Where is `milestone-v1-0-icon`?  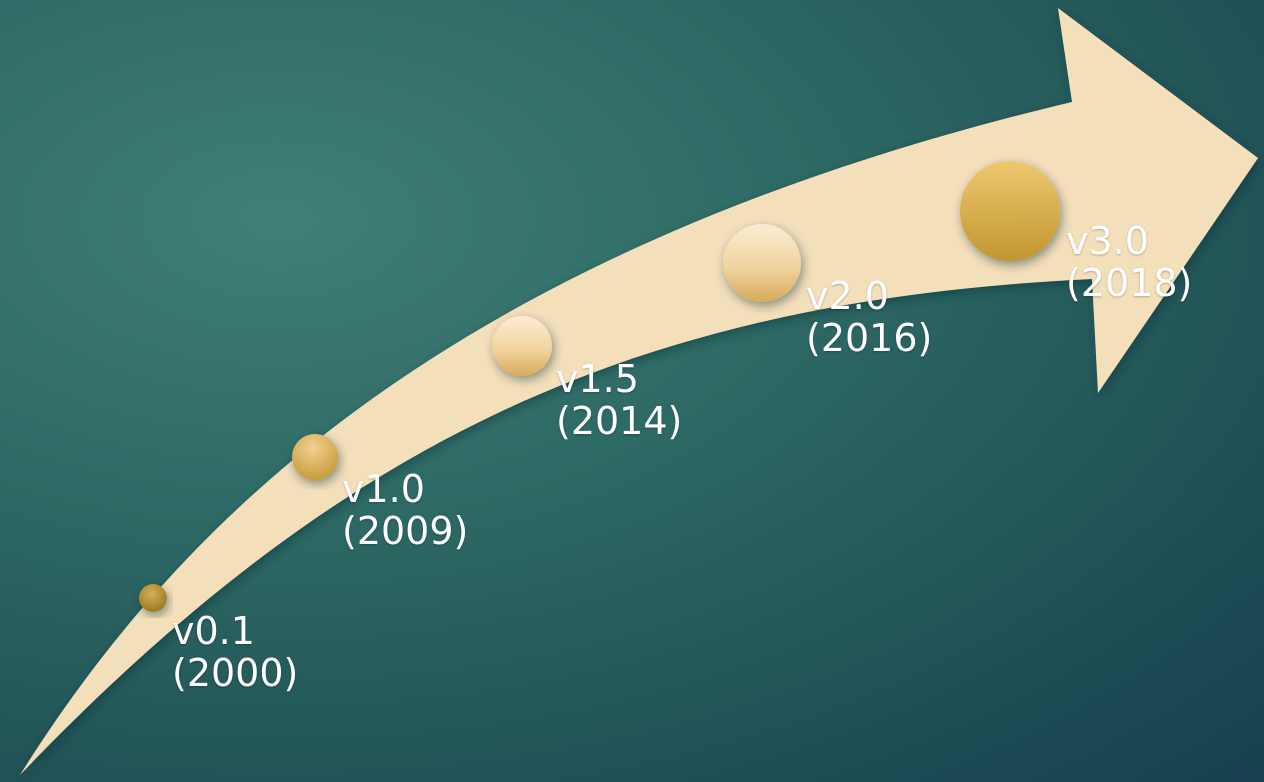
milestone-v1-0-icon is located at coordinates (315, 457).